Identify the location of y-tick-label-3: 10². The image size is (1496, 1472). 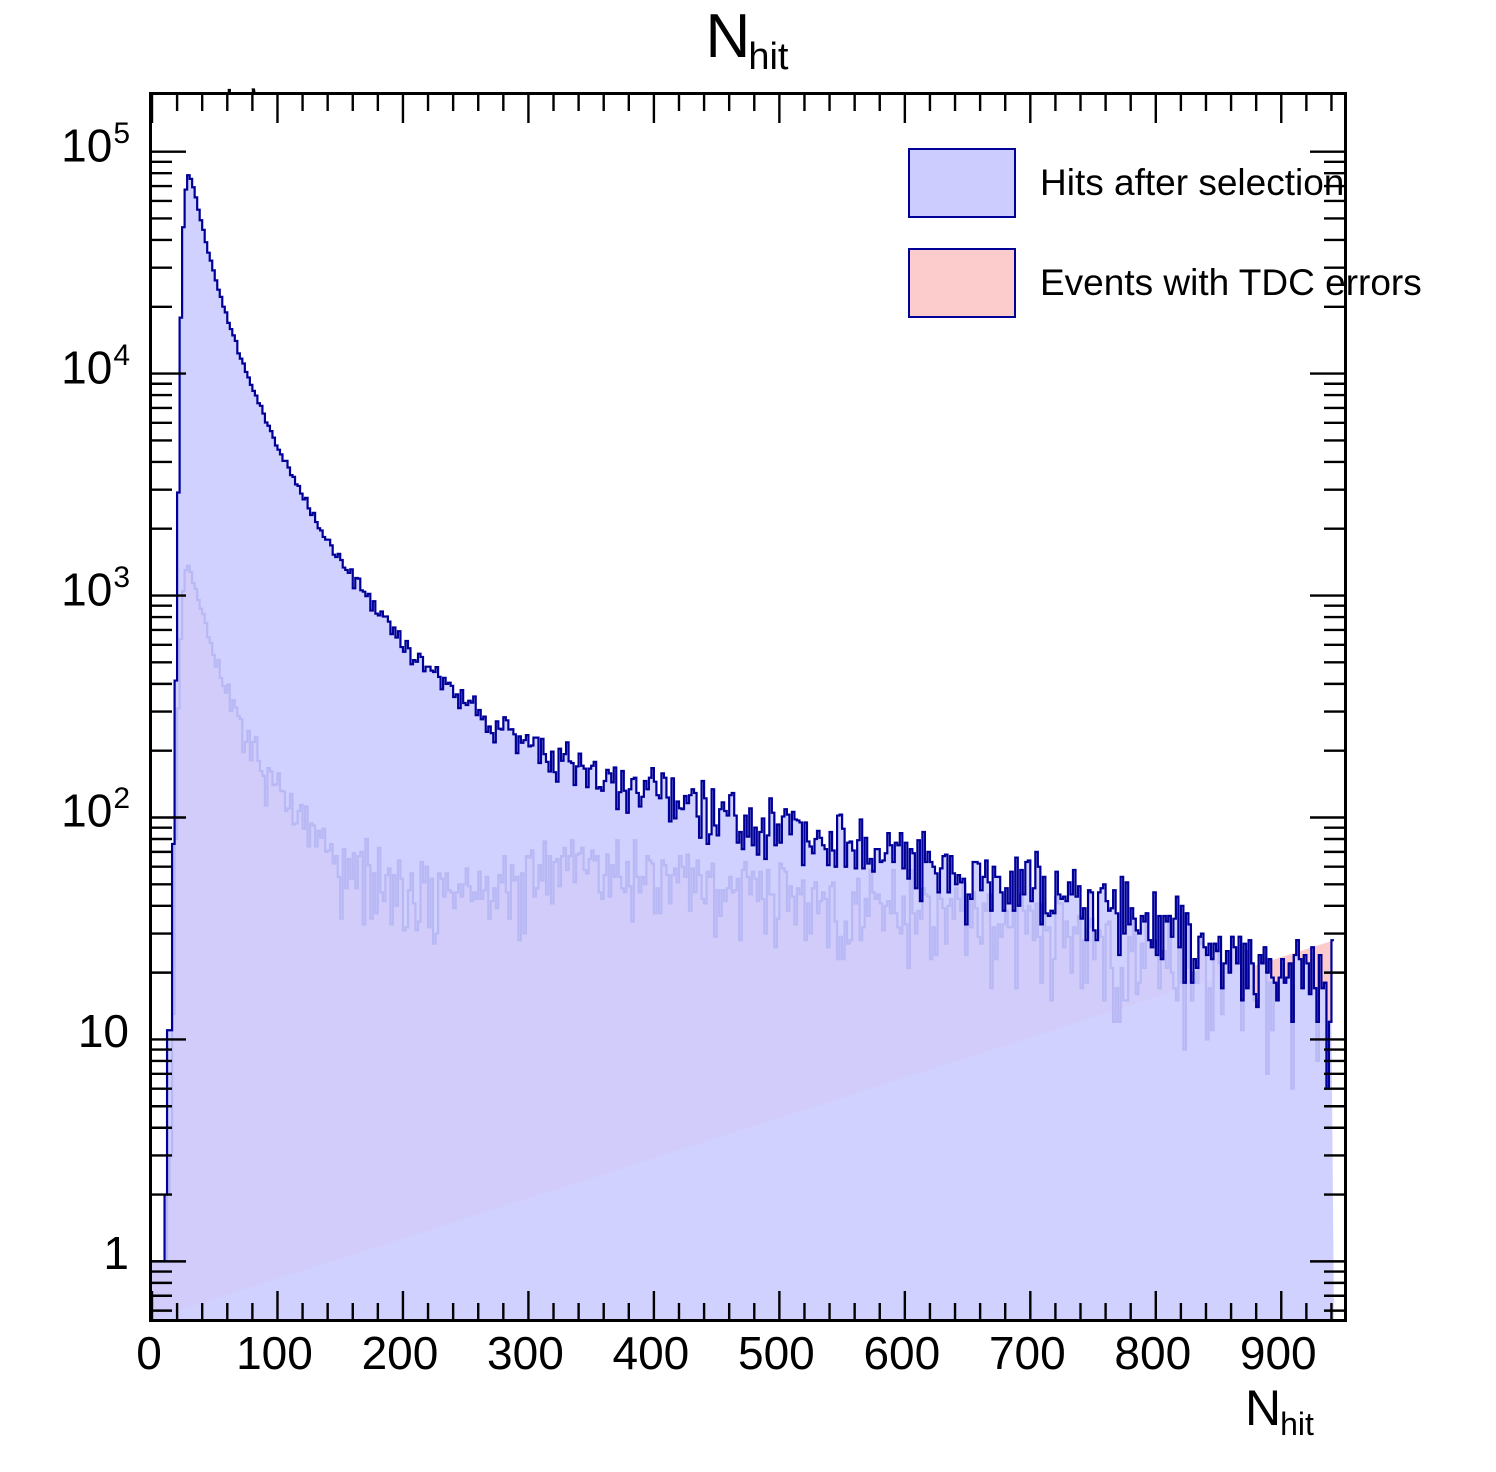
(95, 809).